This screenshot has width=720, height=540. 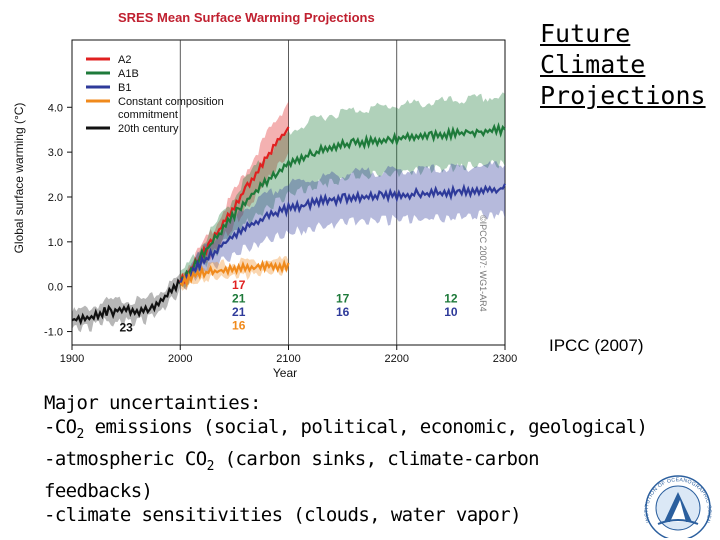 What do you see at coordinates (55, 108) in the screenshot?
I see `y-tick-label: 4.0` at bounding box center [55, 108].